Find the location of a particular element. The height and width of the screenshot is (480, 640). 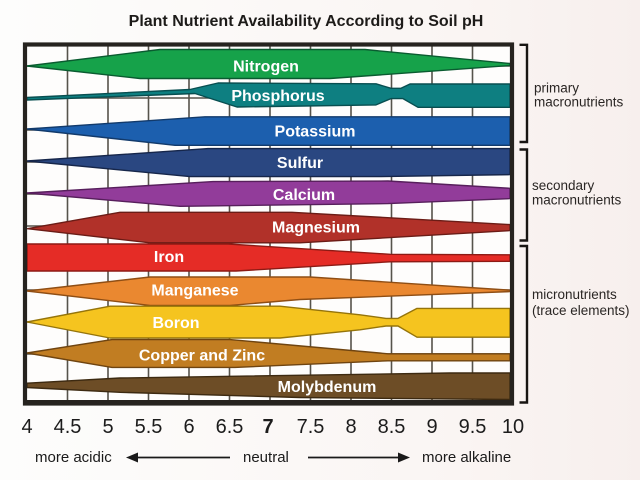

svg-text: 7.5 is located at coordinates (311, 427).